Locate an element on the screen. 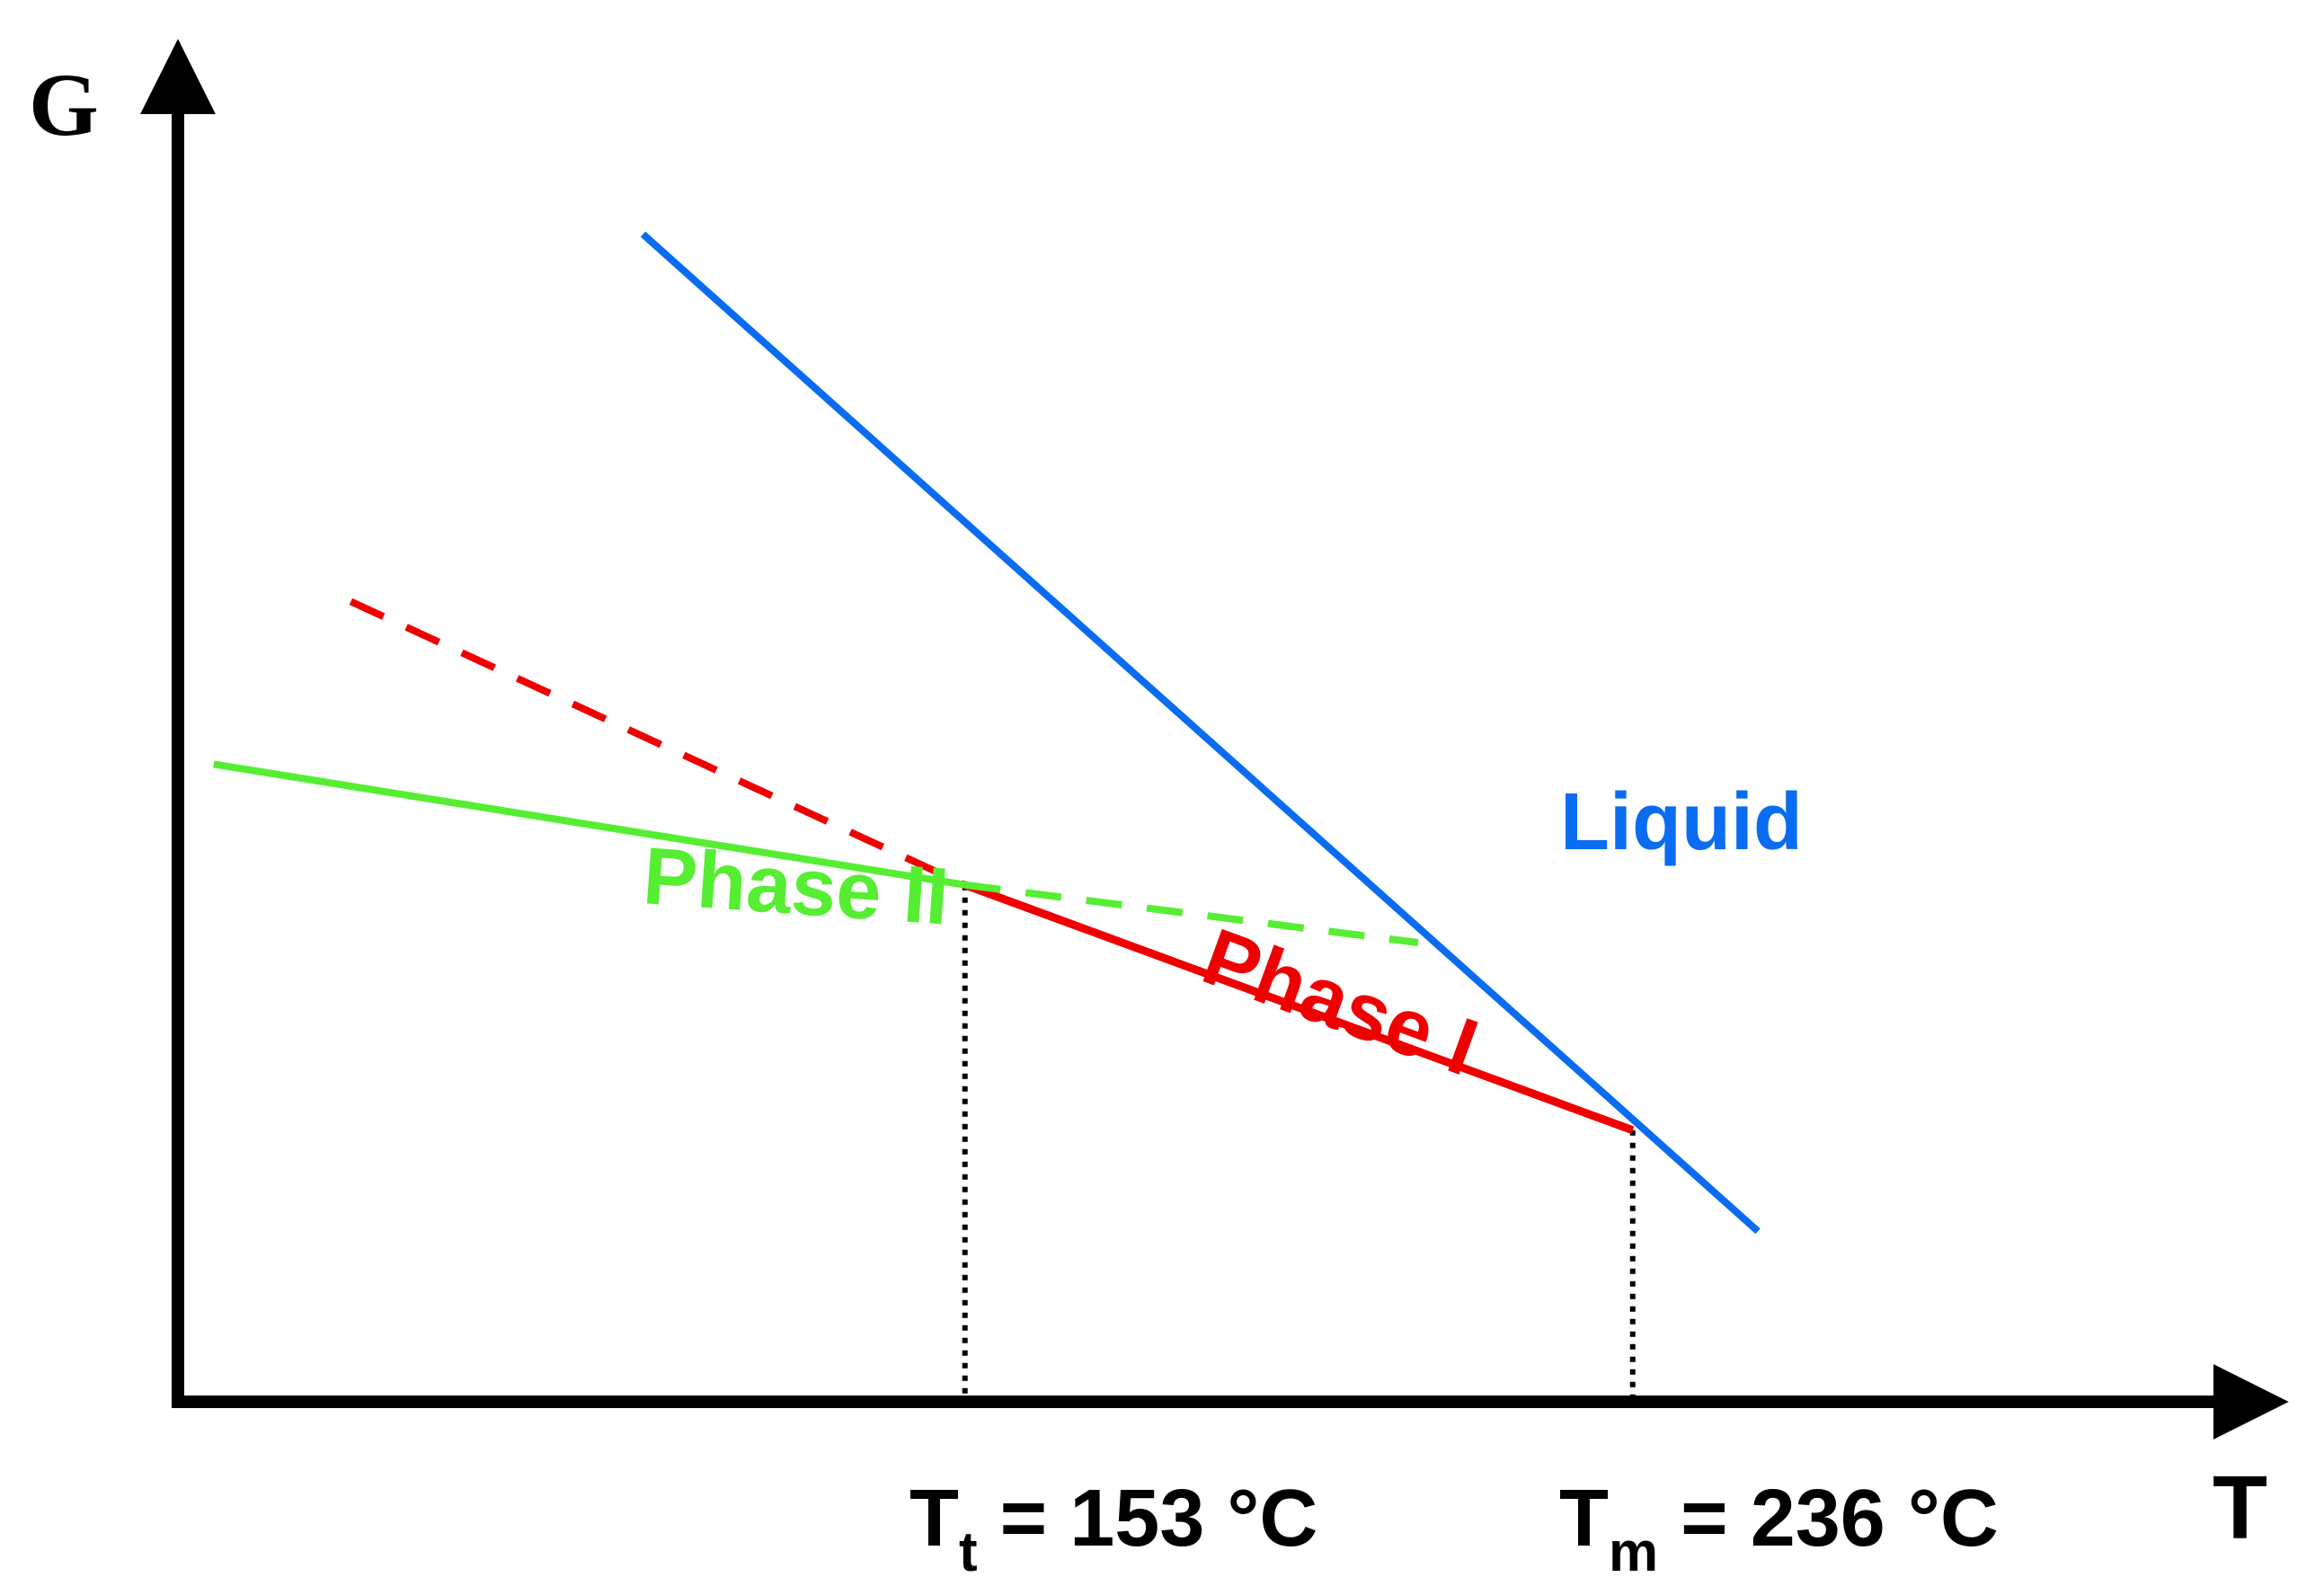 This screenshot has width=2324, height=1595. tt-label: Tt = 153 °C is located at coordinates (1113, 1528).